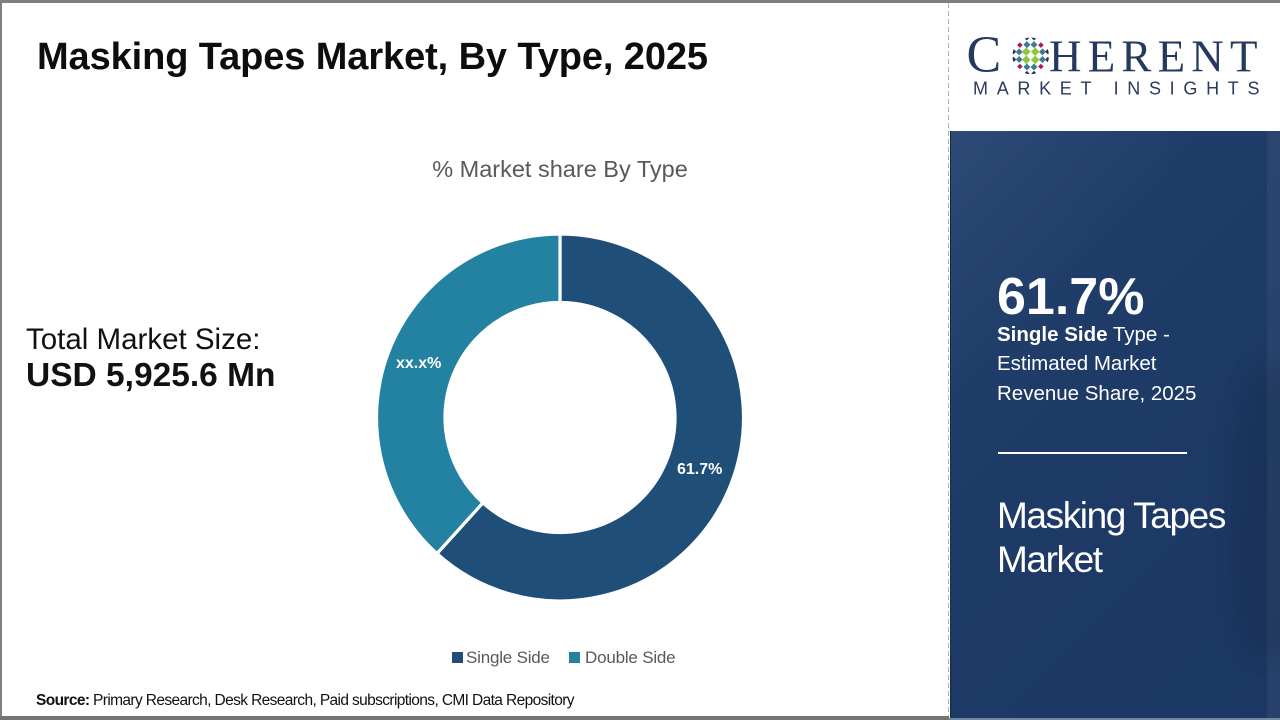 The height and width of the screenshot is (720, 1280). What do you see at coordinates (1120, 89) in the screenshot?
I see `svg-text: MARKET INSIGHTS` at bounding box center [1120, 89].